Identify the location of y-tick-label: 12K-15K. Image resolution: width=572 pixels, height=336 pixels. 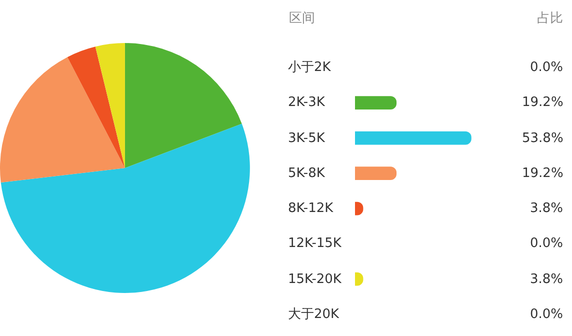
(315, 243).